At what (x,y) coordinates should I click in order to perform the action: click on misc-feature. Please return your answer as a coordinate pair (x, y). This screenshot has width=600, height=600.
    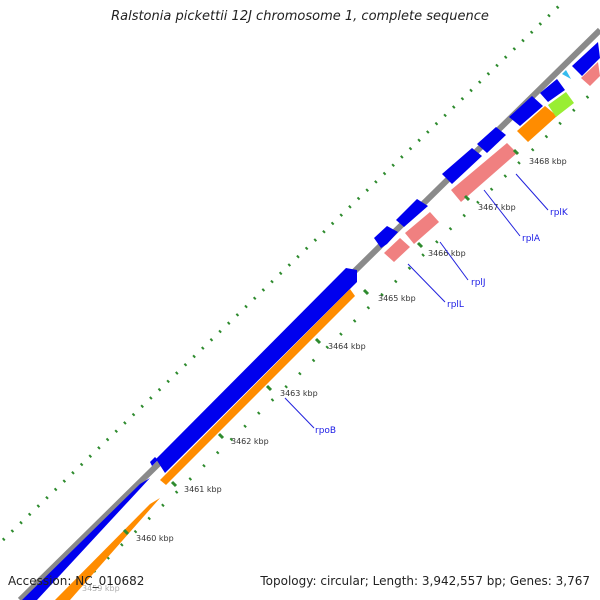
    Looking at the image, I should click on (566, 74).